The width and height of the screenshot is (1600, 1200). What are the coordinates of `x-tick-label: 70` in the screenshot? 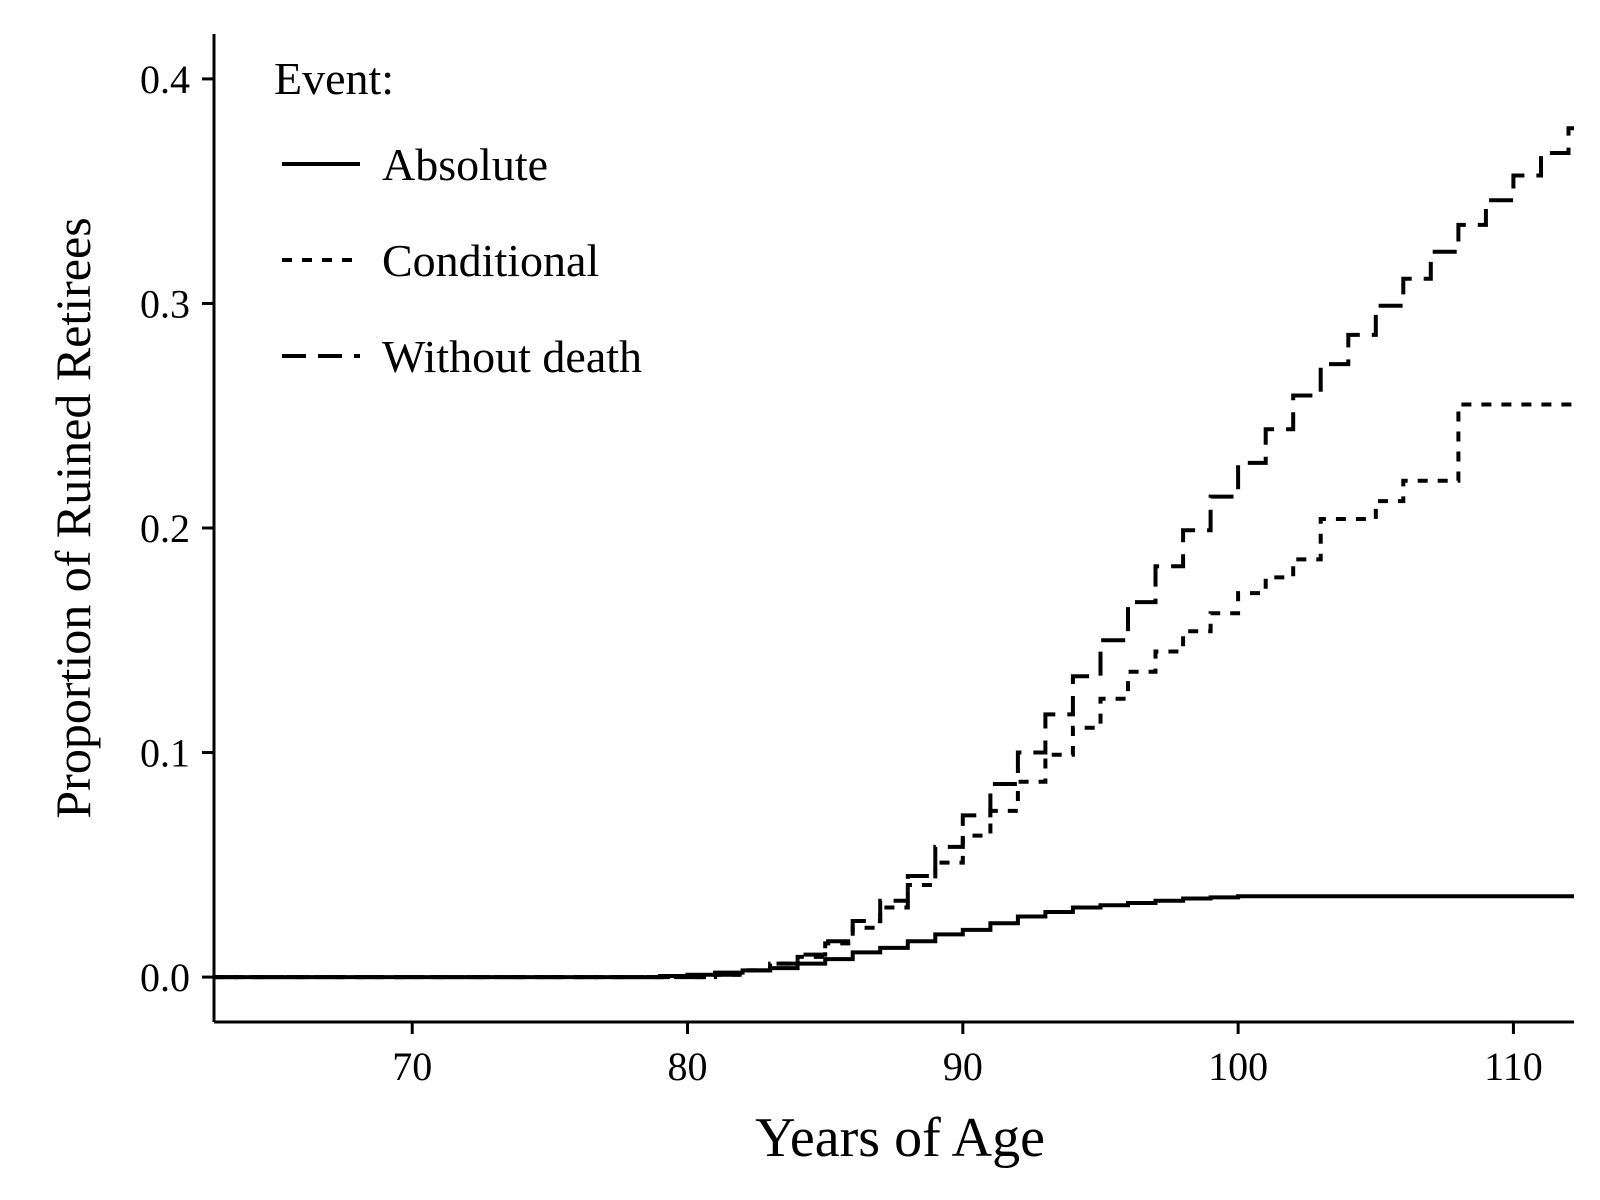 It's located at (412, 1066).